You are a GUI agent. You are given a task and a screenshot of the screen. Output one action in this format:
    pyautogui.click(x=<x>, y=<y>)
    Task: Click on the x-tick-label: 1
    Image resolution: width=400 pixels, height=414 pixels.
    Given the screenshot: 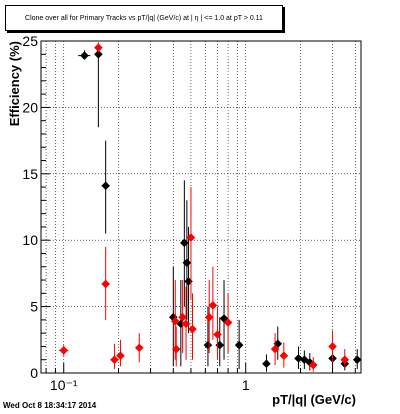 What is the action you would take?
    pyautogui.click(x=246, y=385)
    